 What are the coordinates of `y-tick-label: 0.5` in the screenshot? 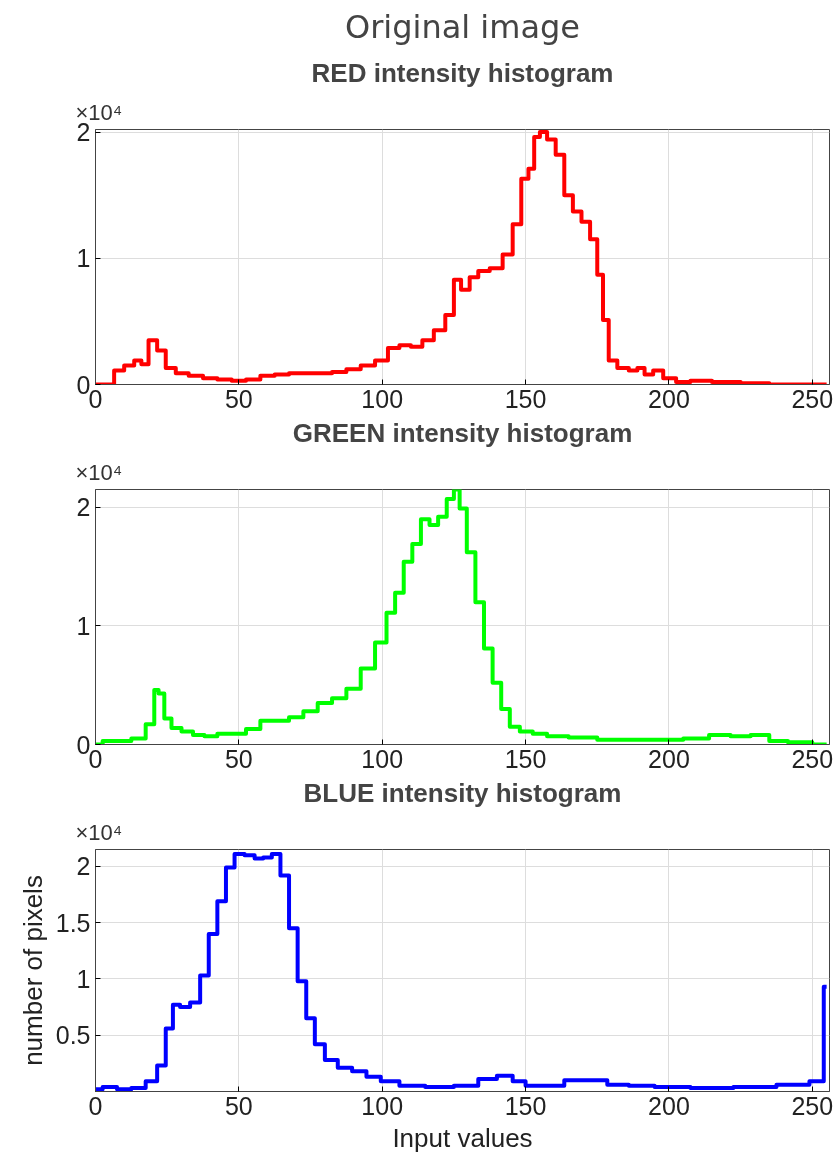 It's located at (73, 1035).